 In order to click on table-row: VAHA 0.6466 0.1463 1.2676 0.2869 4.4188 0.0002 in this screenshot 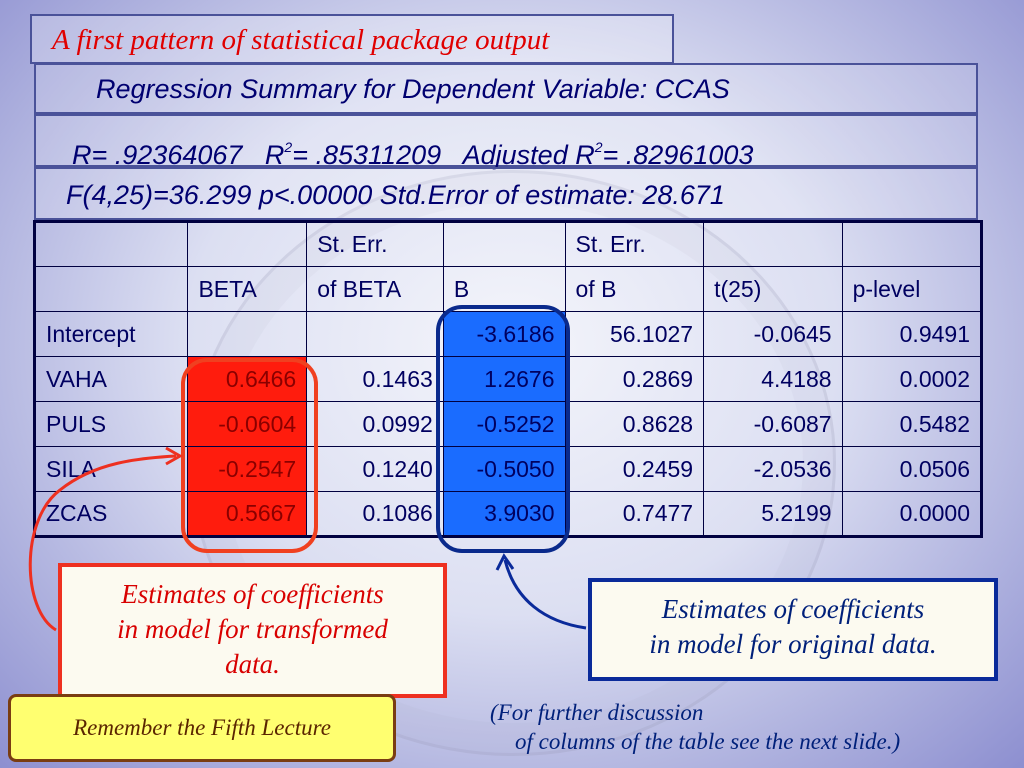, I will do `click(508, 379)`.